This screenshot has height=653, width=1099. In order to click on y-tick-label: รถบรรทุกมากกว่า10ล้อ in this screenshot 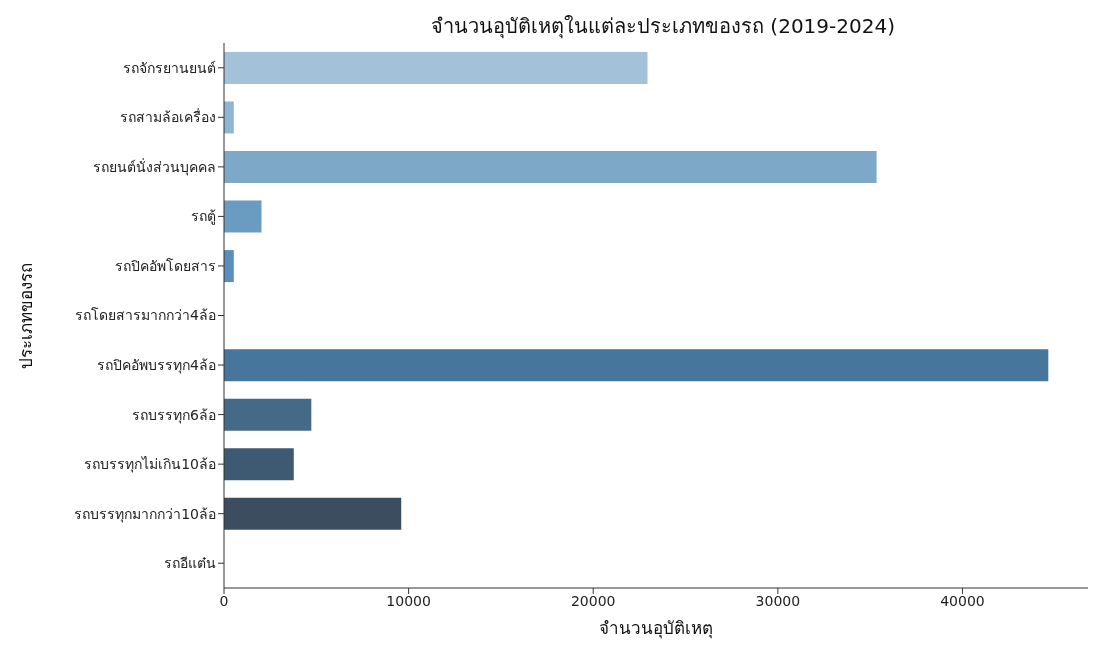, I will do `click(145, 514)`.